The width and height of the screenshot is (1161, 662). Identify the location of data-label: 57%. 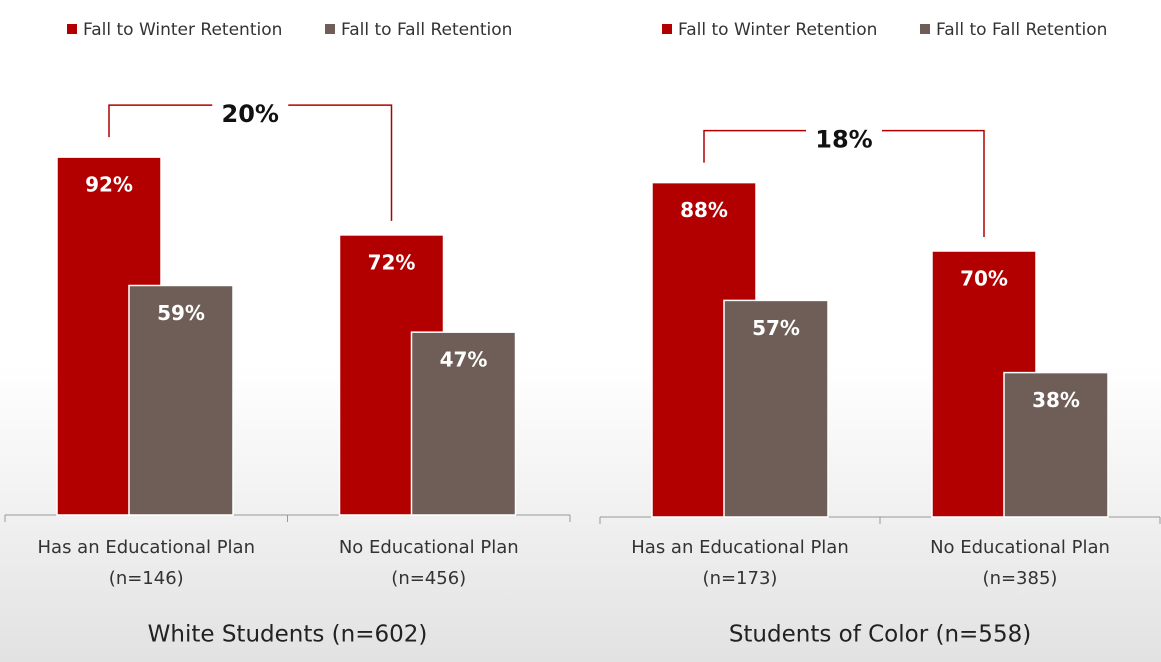
(776, 328).